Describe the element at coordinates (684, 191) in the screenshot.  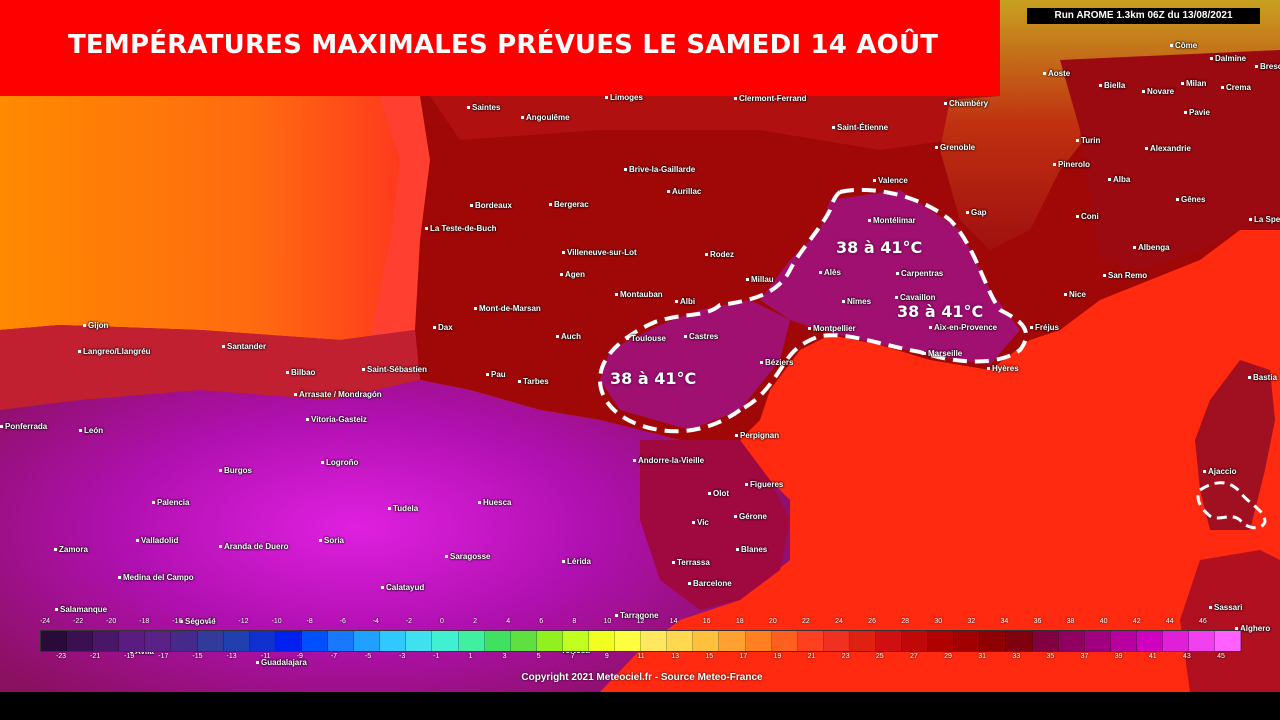
I see `city-label: Aurillac` at that location.